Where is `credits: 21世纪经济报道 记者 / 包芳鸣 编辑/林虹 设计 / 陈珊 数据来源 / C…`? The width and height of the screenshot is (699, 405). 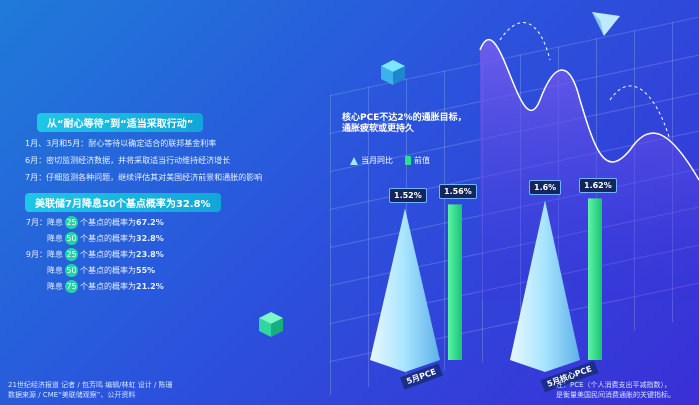 credits: 21世纪经济报道 记者 / 包芳鸣 编辑/林虹 设计 / 陈珊 数据来源 / C… is located at coordinates (90, 390).